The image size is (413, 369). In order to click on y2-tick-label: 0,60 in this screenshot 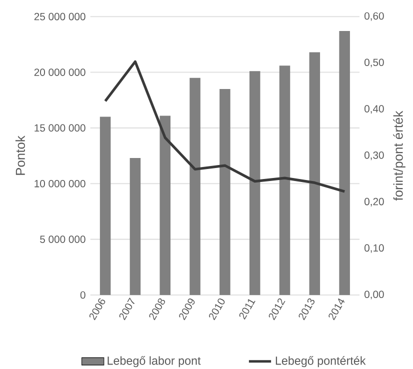, I will do `click(374, 16)`.